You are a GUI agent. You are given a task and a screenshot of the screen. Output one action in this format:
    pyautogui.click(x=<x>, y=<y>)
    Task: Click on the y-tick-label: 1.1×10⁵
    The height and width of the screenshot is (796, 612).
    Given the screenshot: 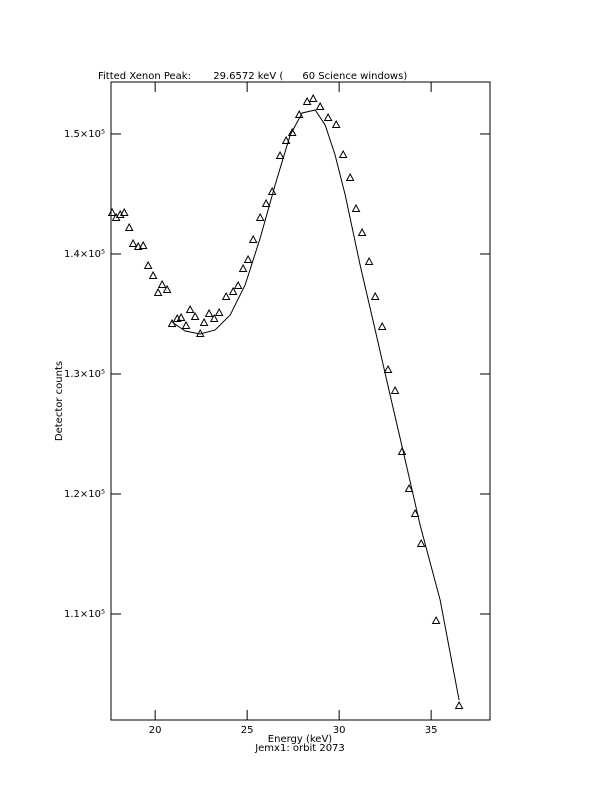 What is the action you would take?
    pyautogui.click(x=84, y=614)
    